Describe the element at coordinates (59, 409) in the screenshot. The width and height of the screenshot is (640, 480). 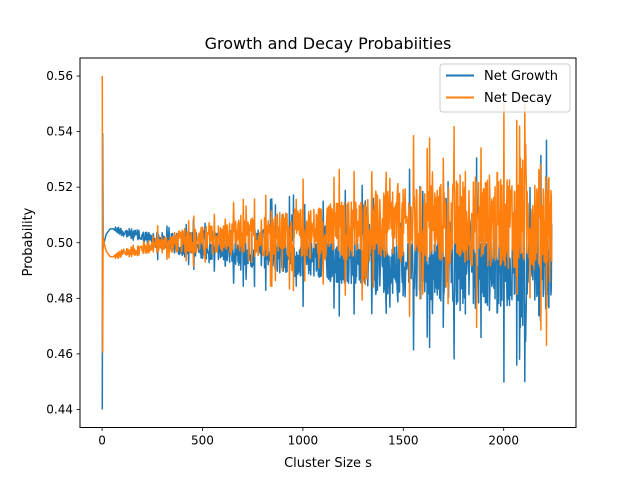
I see `y-tick-label: 0.44` at that location.